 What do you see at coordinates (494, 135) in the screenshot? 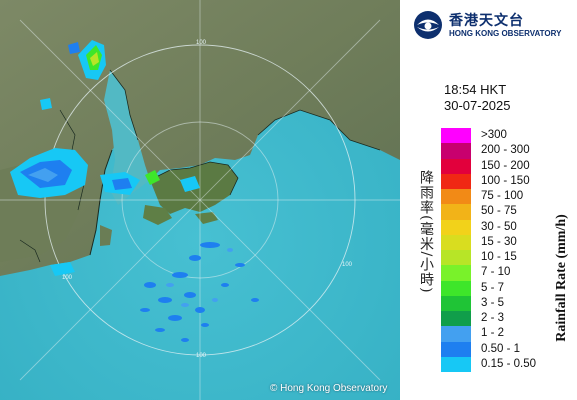
I see `legend-range-label: >300` at bounding box center [494, 135].